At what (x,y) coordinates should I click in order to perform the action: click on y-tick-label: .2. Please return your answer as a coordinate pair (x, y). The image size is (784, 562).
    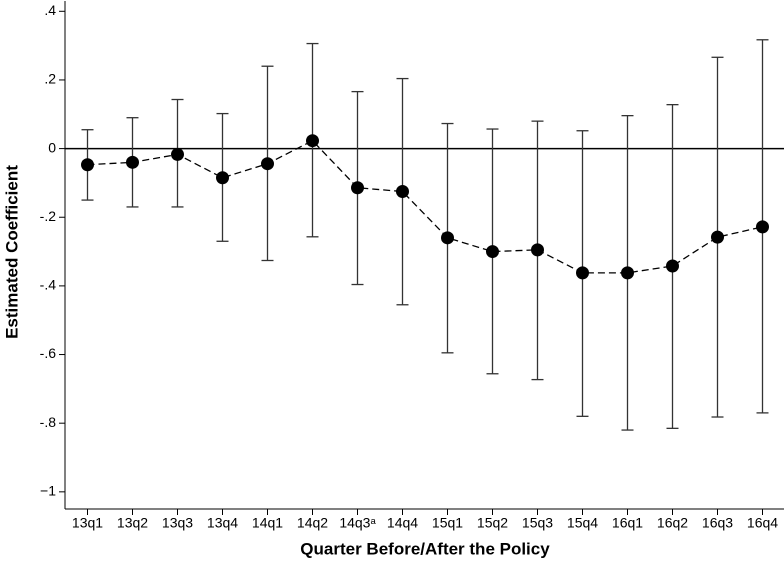
    Looking at the image, I should click on (50, 79).